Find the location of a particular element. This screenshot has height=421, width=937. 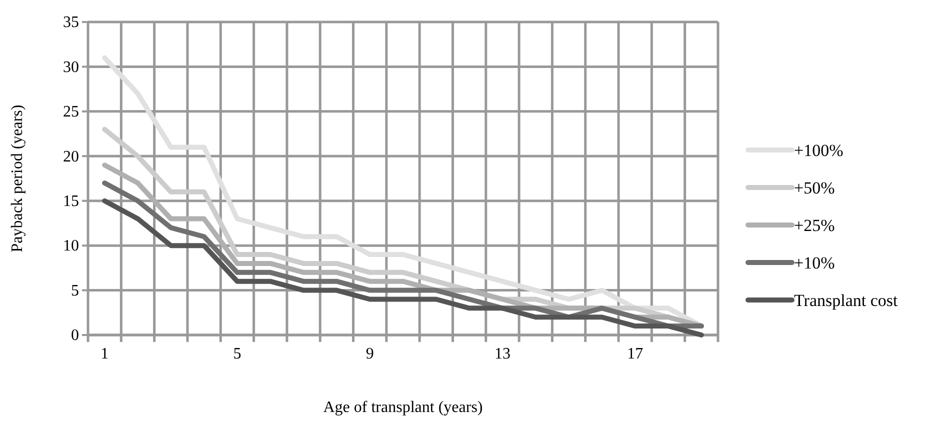

x-axis-title: Age of transplant (years) is located at coordinates (403, 407).